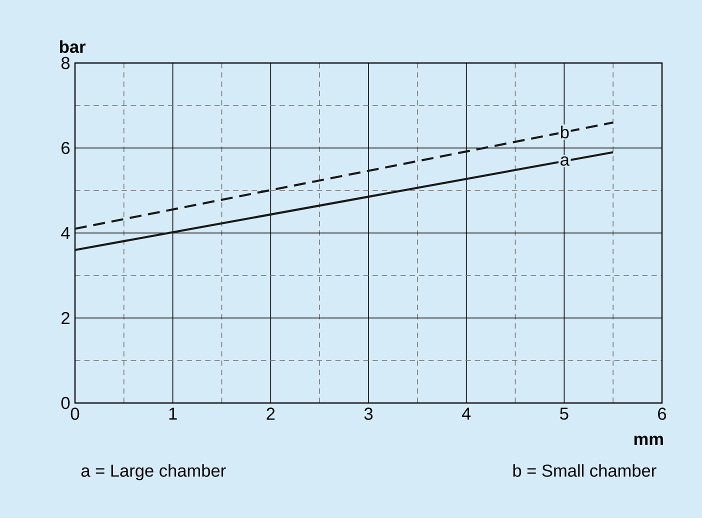 Image resolution: width=702 pixels, height=518 pixels. I want to click on x-tick-label: 0, so click(75, 414).